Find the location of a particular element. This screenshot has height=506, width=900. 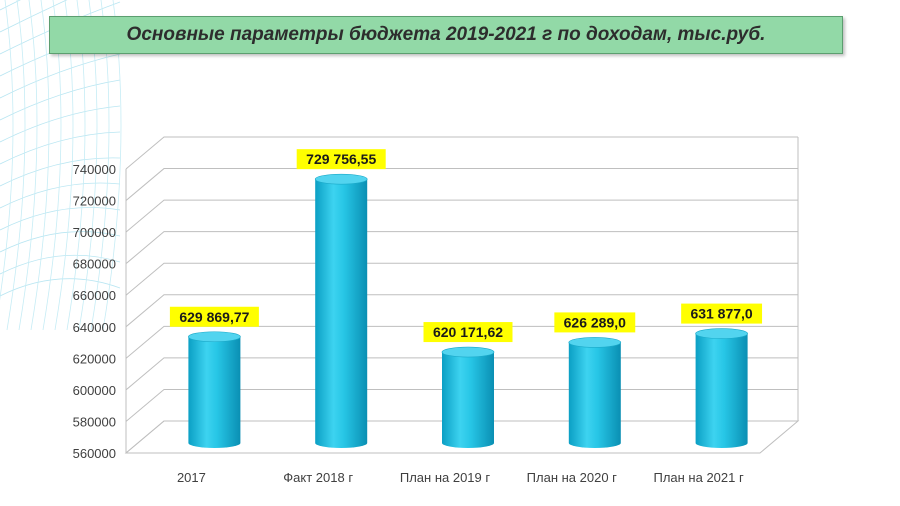

data-label: 626 289,0 is located at coordinates (595, 322).